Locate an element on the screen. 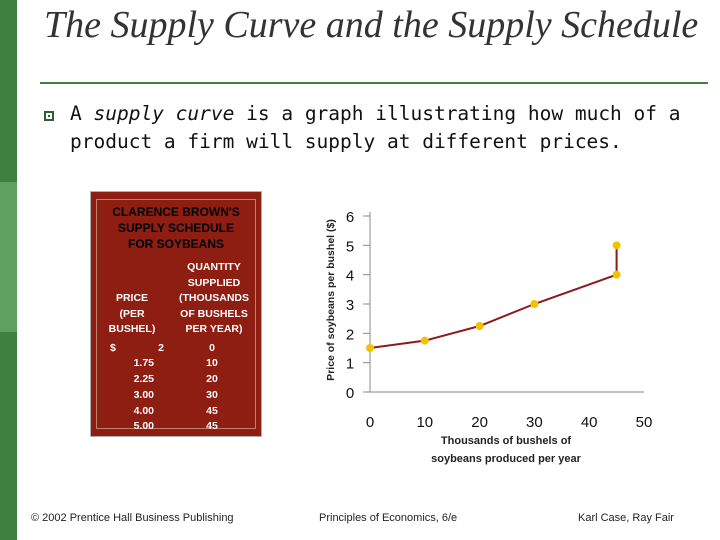 This screenshot has width=720, height=540. price-cell: 2.25 is located at coordinates (143, 379).